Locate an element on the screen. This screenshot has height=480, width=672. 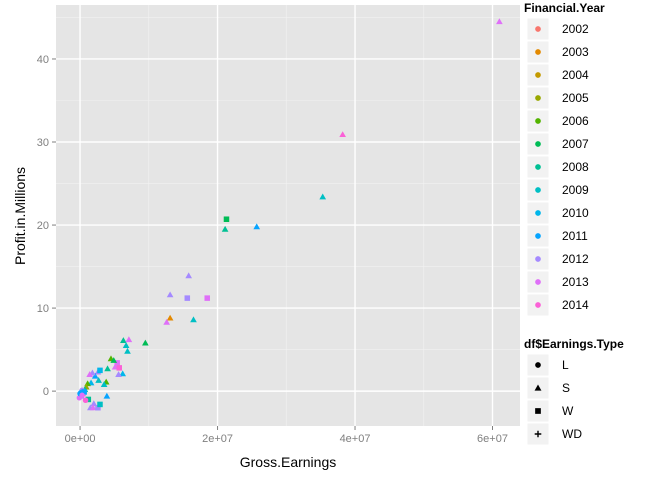
legend-label: S is located at coordinates (566, 388).